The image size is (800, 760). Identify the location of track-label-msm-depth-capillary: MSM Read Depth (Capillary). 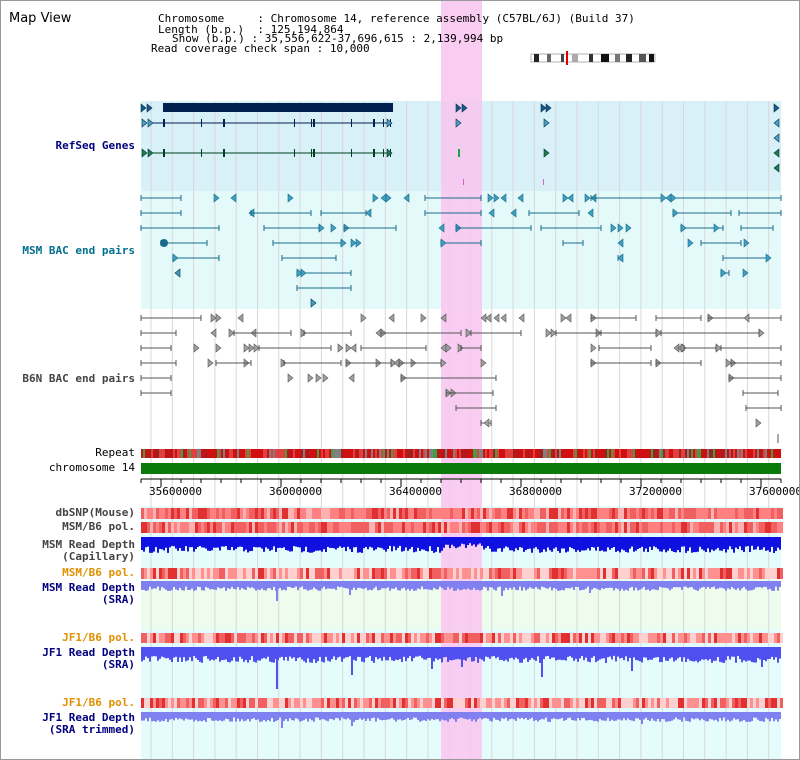
(88, 551).